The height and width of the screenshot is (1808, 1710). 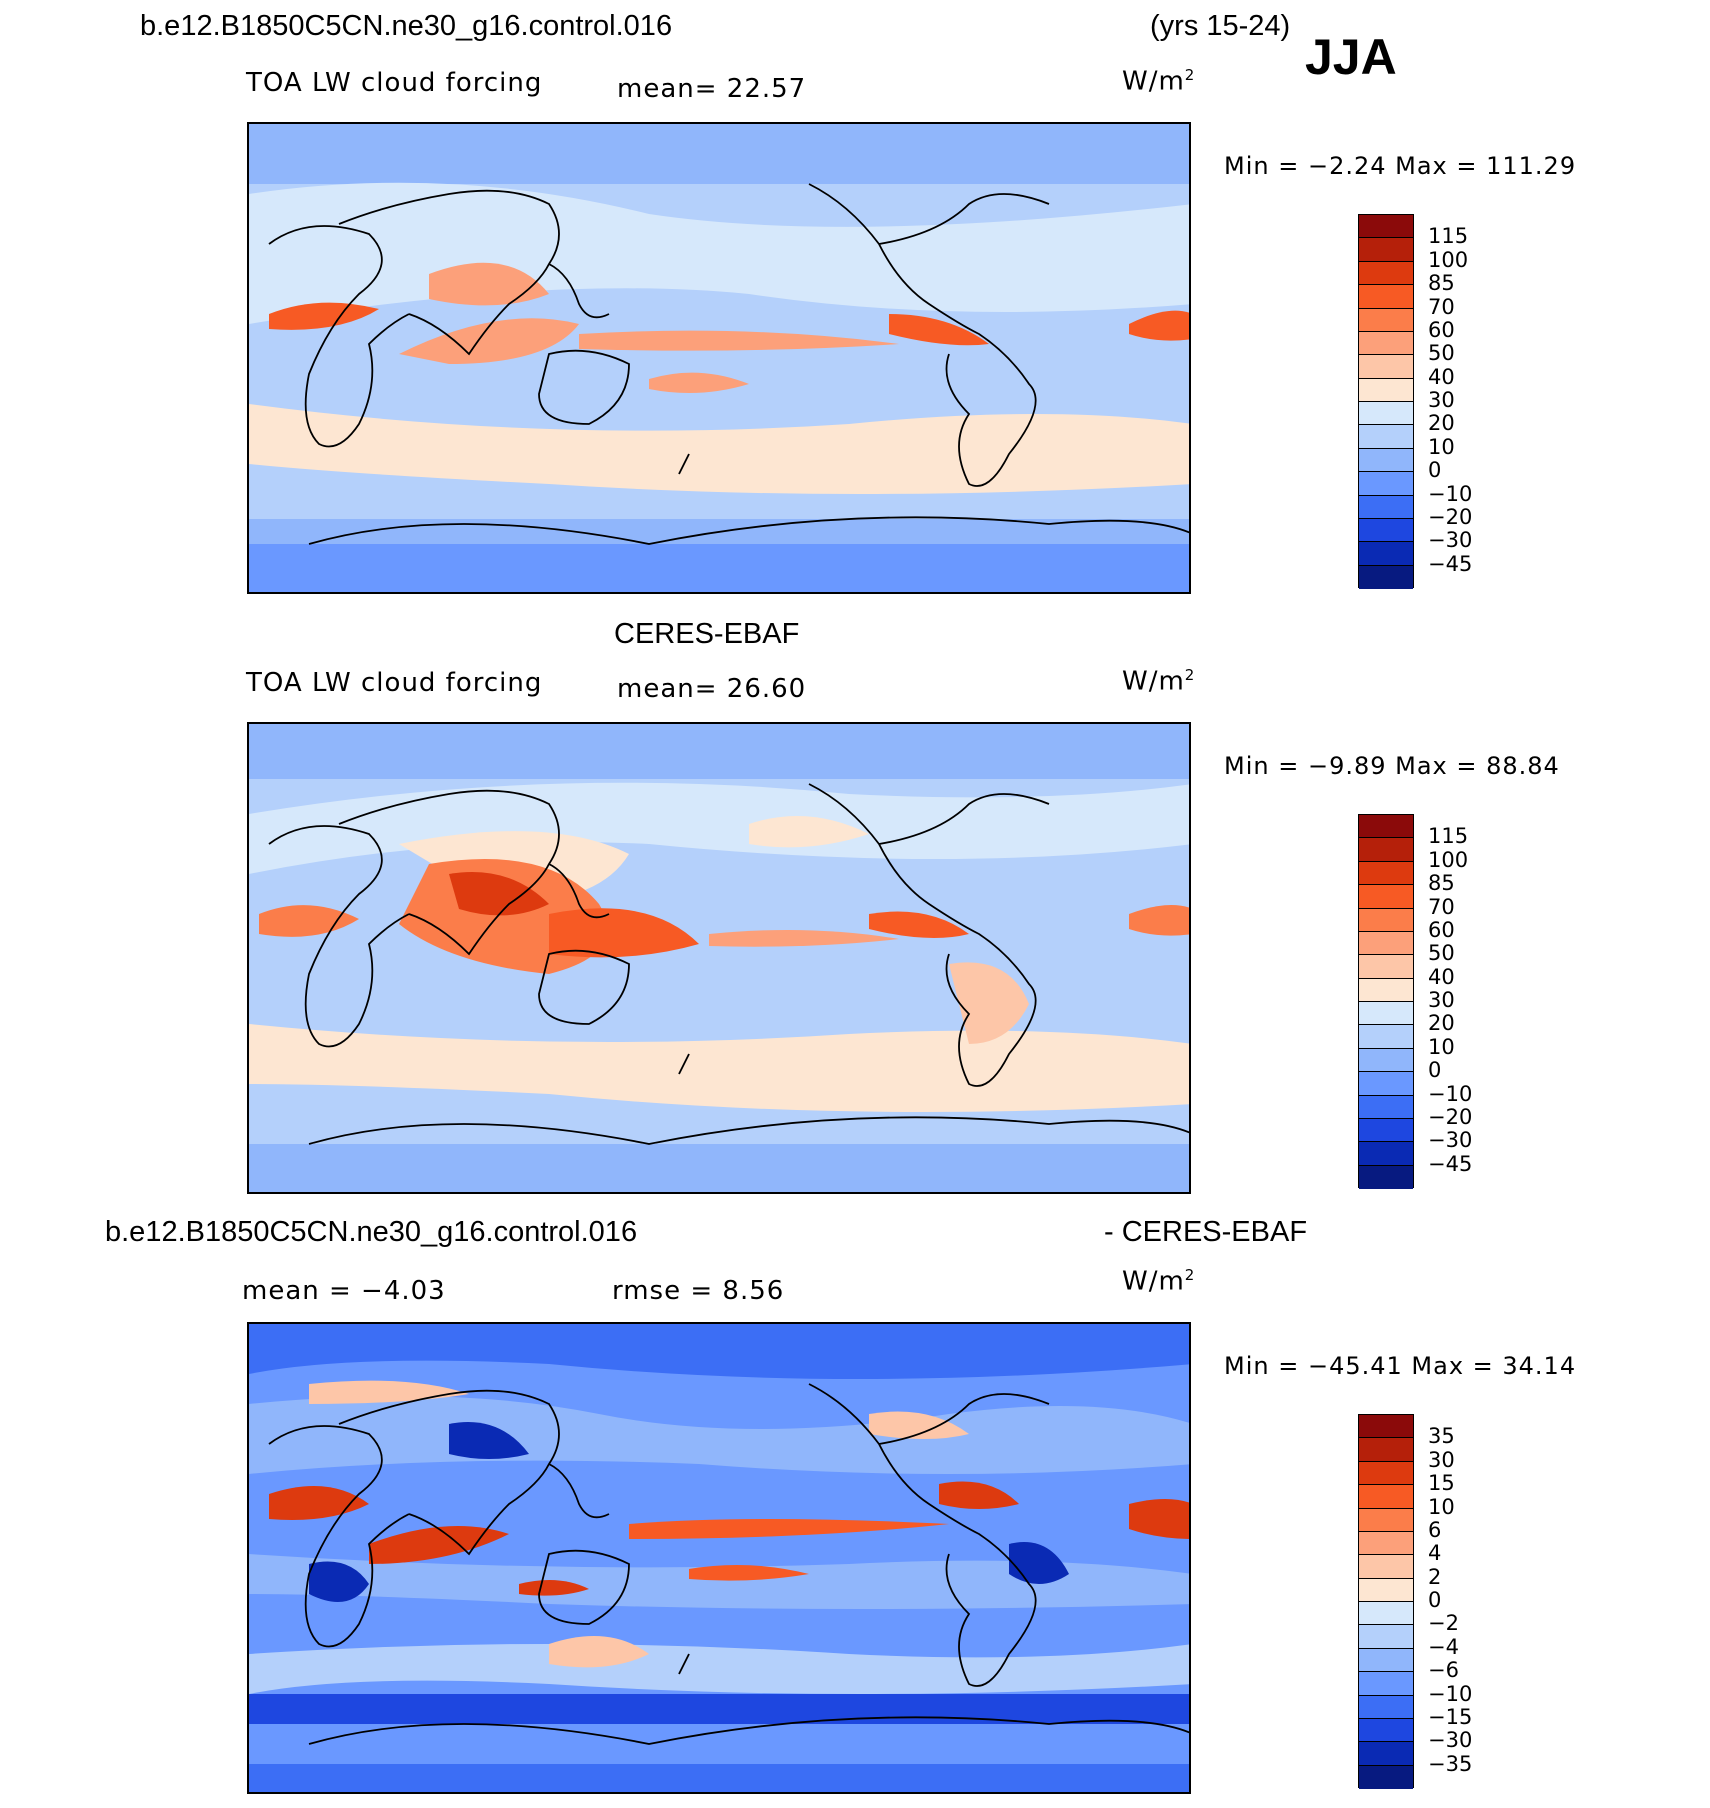 What do you see at coordinates (1435, 1553) in the screenshot?
I see `colorbar-tick-label: 4` at bounding box center [1435, 1553].